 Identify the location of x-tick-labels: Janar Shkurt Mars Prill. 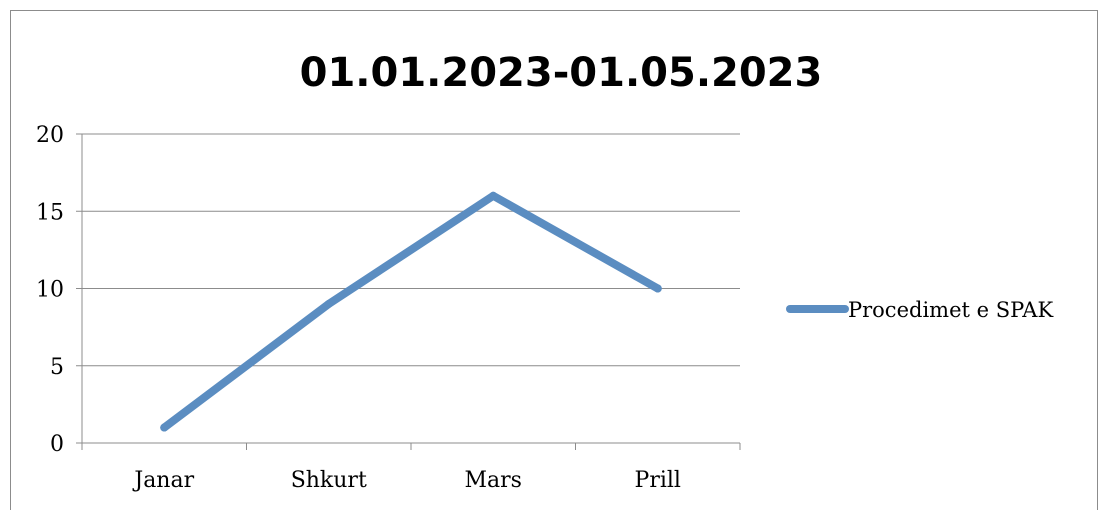
(406, 480).